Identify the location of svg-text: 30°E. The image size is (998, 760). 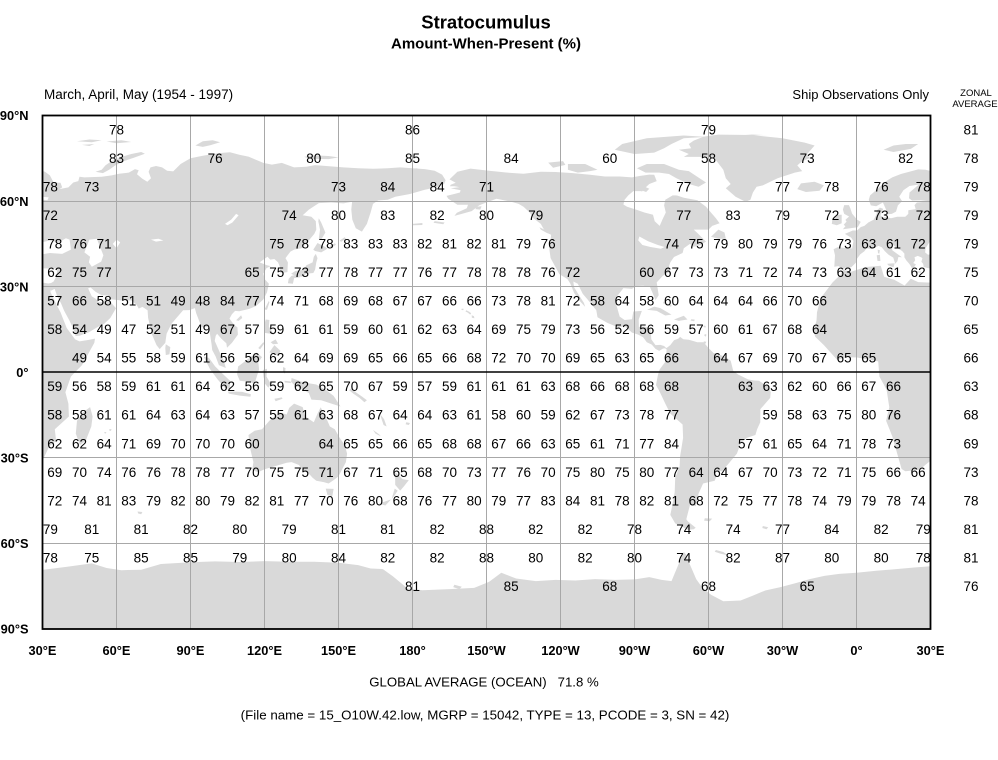
(43, 650).